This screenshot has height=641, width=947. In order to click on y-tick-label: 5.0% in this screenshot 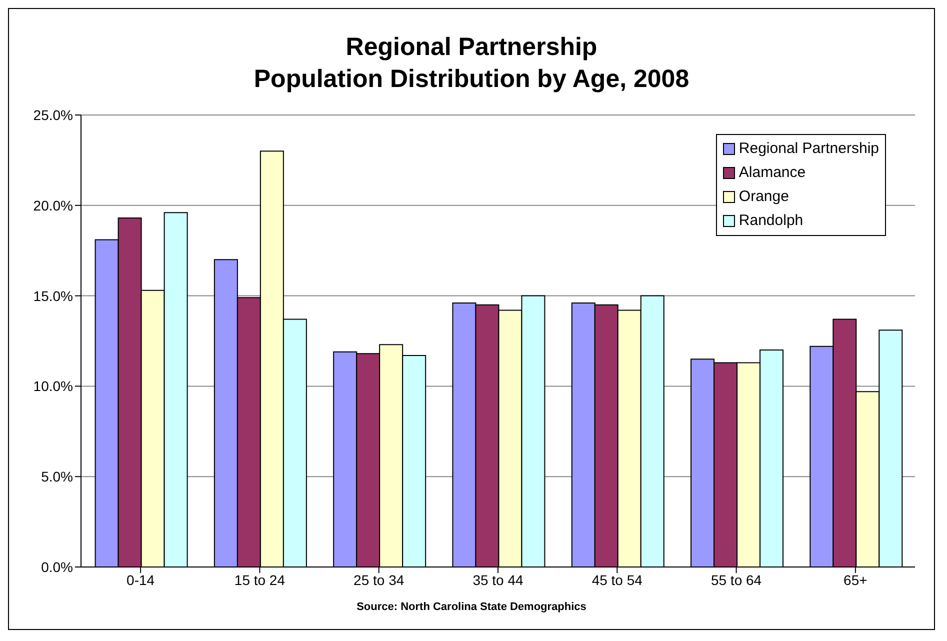, I will do `click(57, 476)`.